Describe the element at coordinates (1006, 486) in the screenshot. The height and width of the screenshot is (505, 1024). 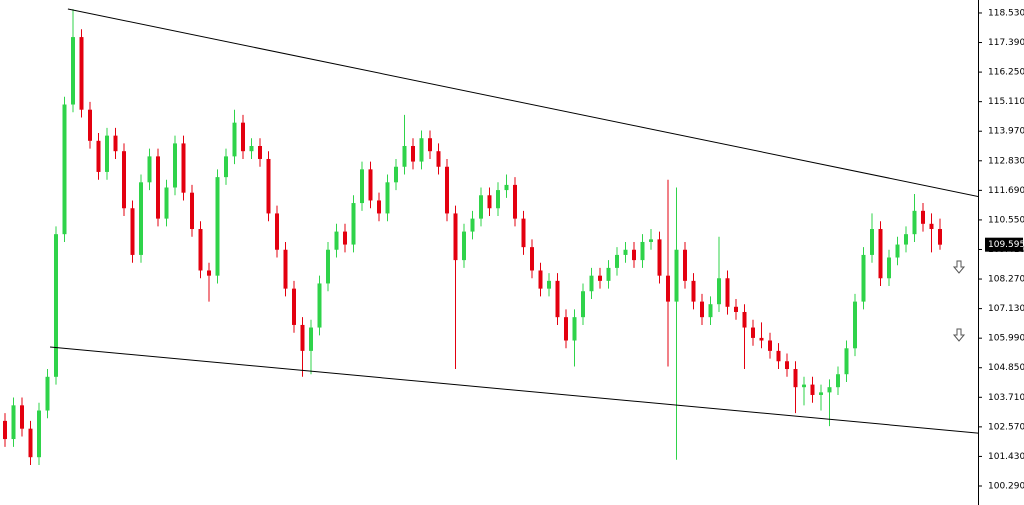
I see `y-tick-label: 100.290` at that location.